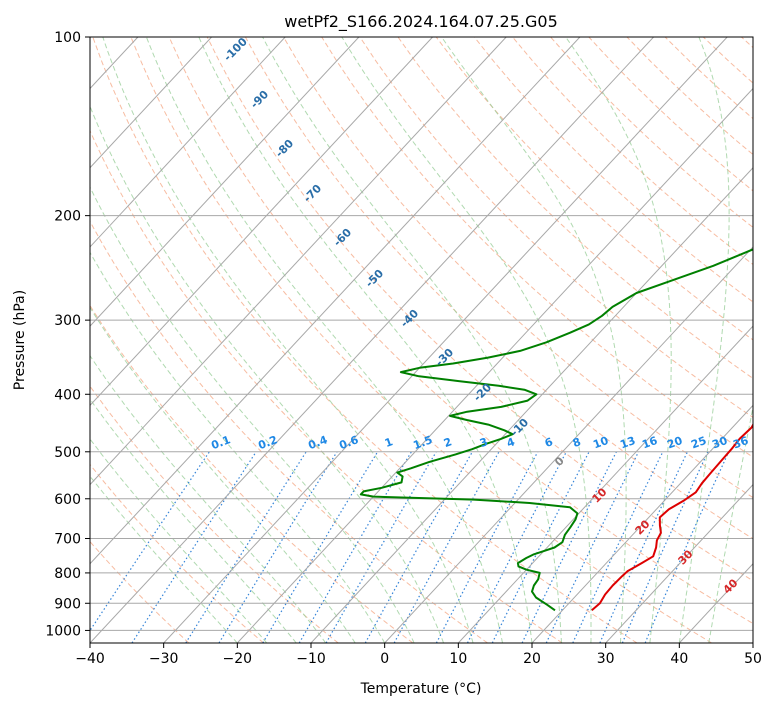 The image size is (775, 708). What do you see at coordinates (422, 442) in the screenshot?
I see `mixing-ratio-label: 1.5` at bounding box center [422, 442].